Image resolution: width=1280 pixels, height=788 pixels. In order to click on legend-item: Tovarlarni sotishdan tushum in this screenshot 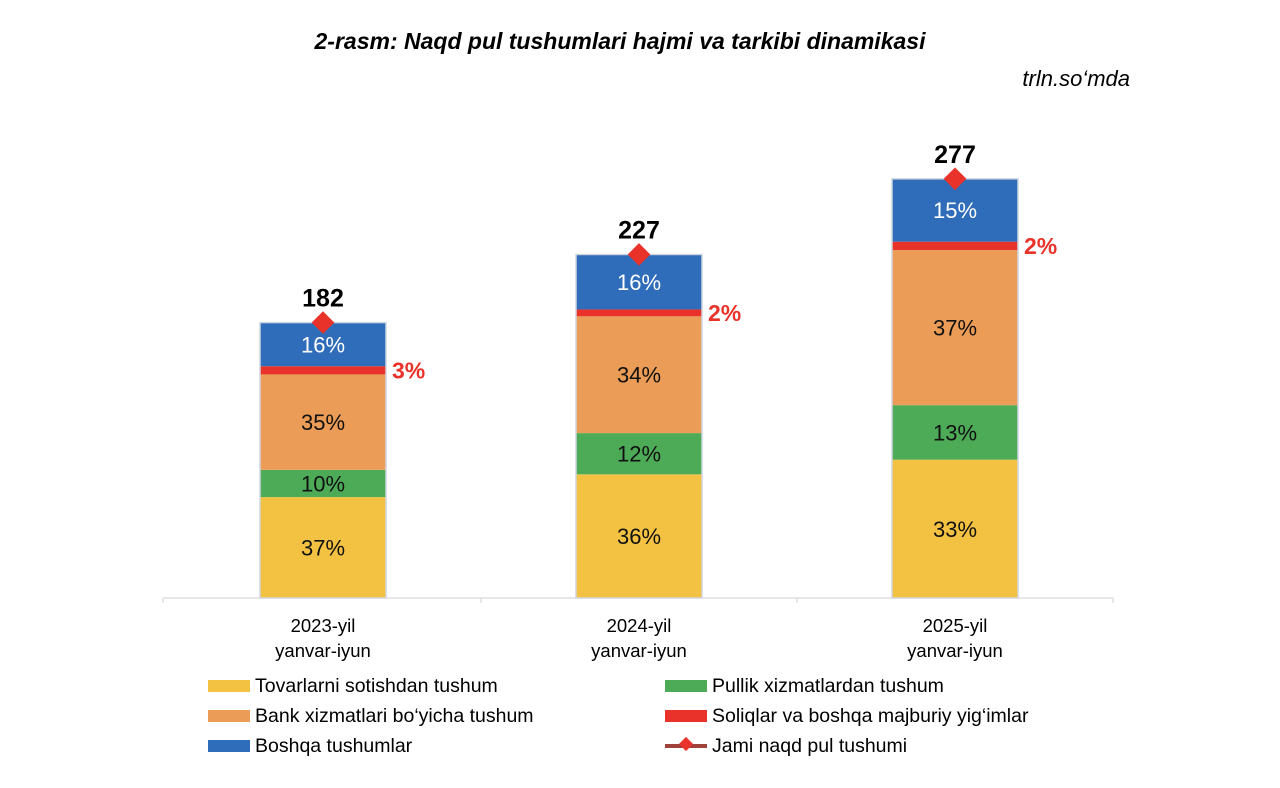, I will do `click(353, 686)`.